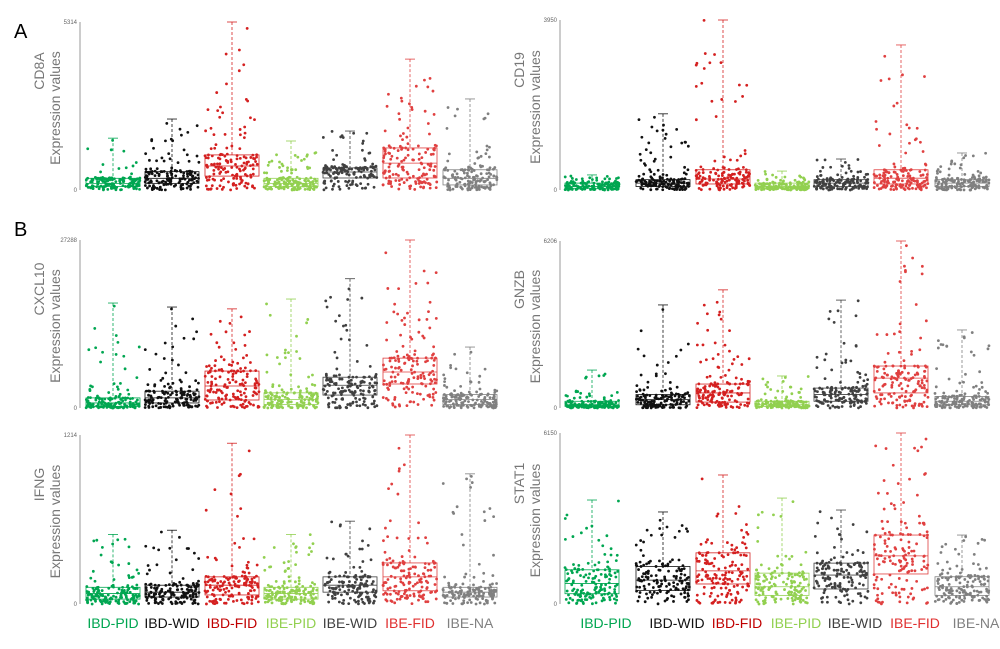  Describe the element at coordinates (21, 32) in the screenshot. I see `panel-letter-a: A` at that location.